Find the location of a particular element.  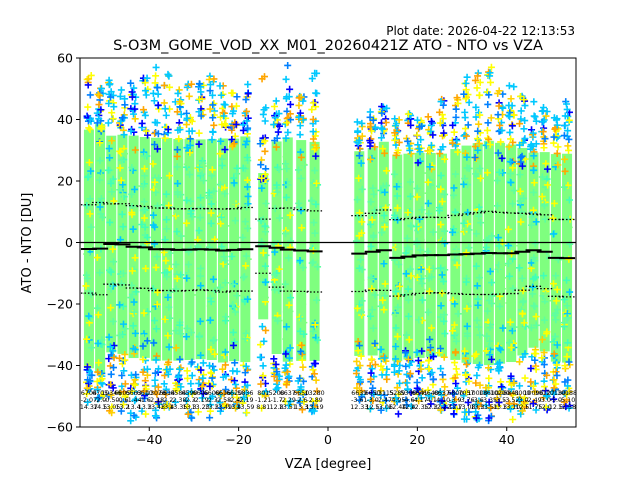

bin-19-count-label: 13280 is located at coordinates (315, 393).